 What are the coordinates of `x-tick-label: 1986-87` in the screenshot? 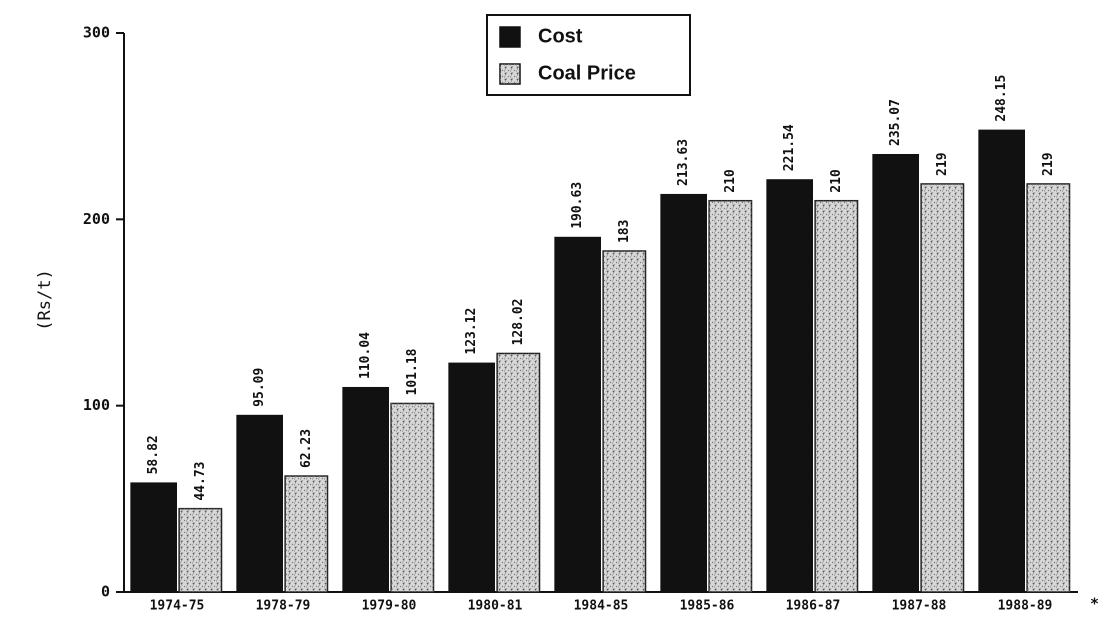 It's located at (813, 606).